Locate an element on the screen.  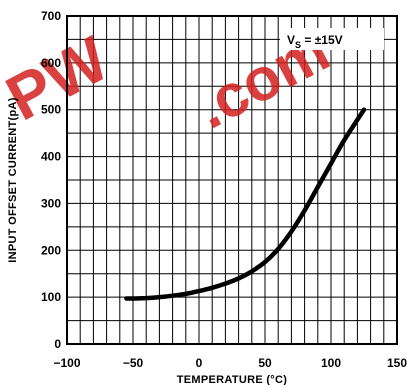
annotation-bg is located at coordinates (332, 39).